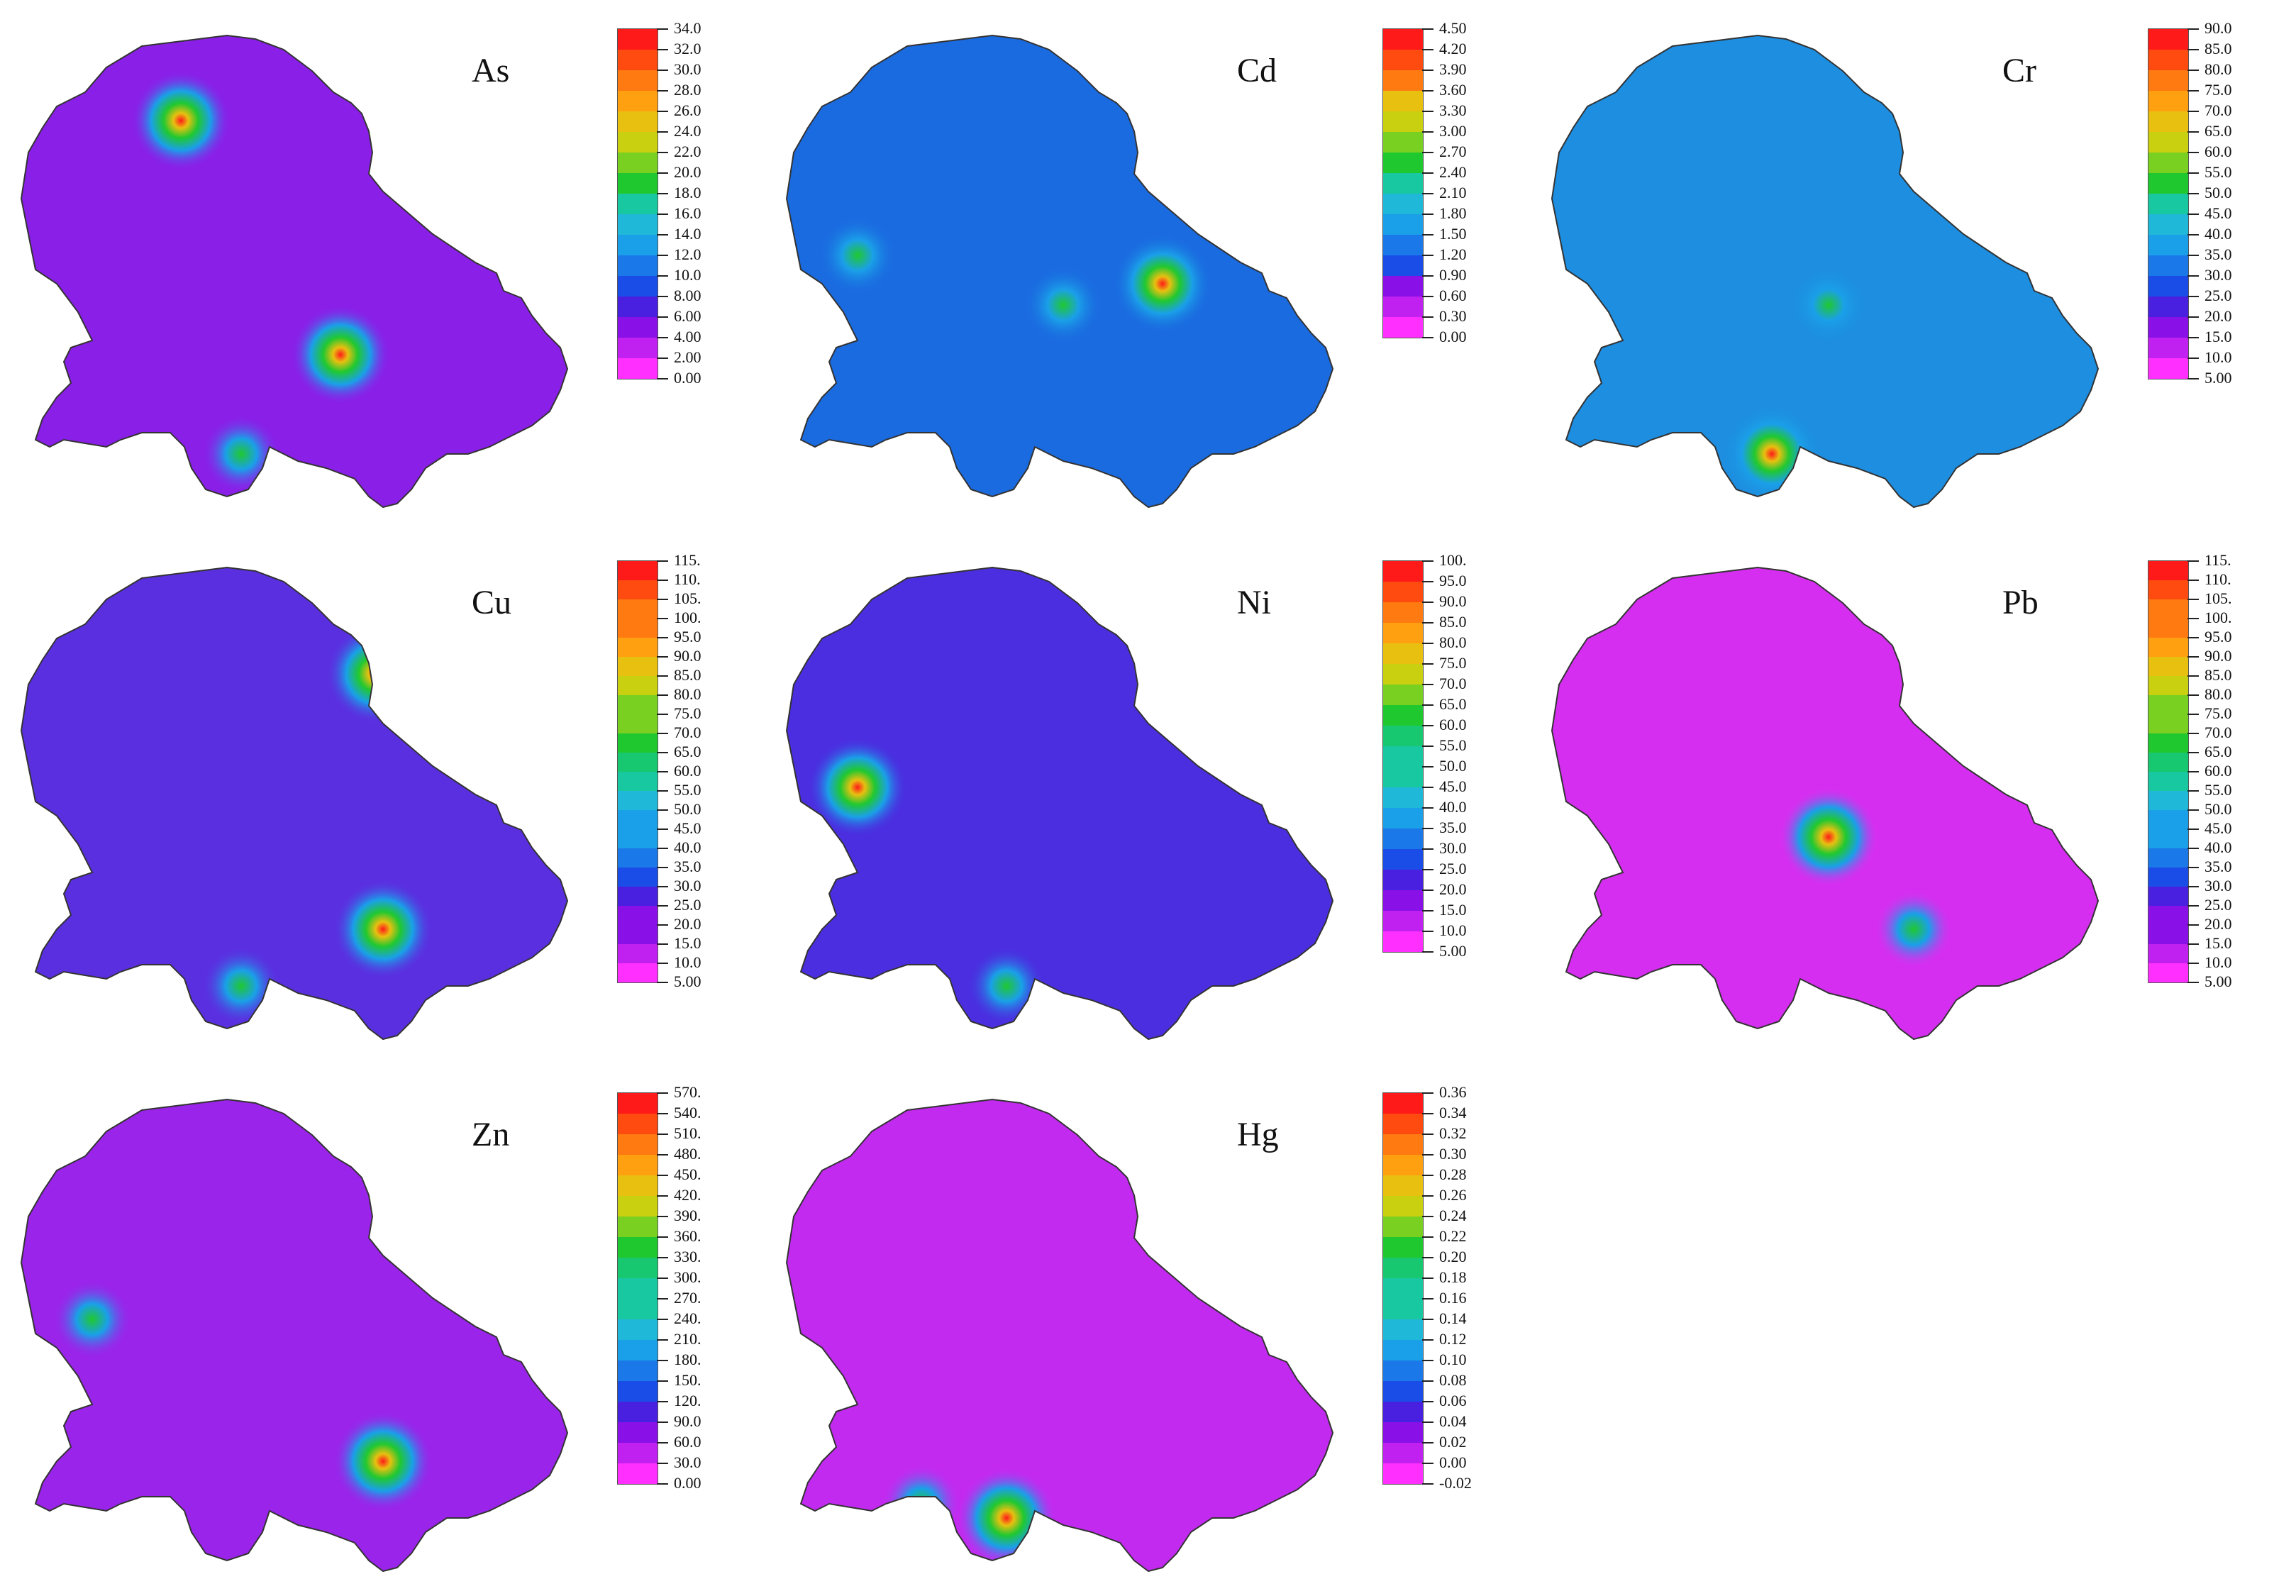 The image size is (2296, 1596). What do you see at coordinates (1453, 1339) in the screenshot?
I see `legend-label: 0.12` at bounding box center [1453, 1339].